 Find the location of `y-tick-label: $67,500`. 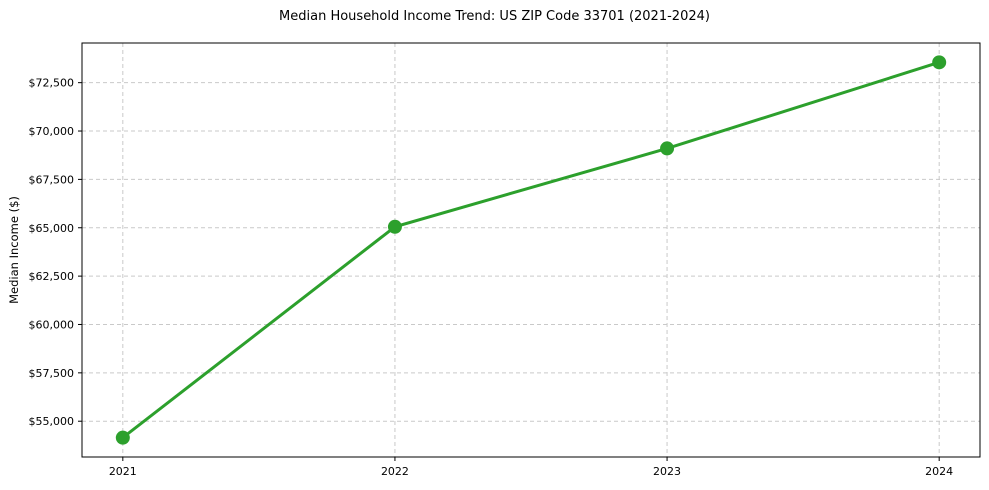

y-tick-label: $67,500 is located at coordinates (52, 179).